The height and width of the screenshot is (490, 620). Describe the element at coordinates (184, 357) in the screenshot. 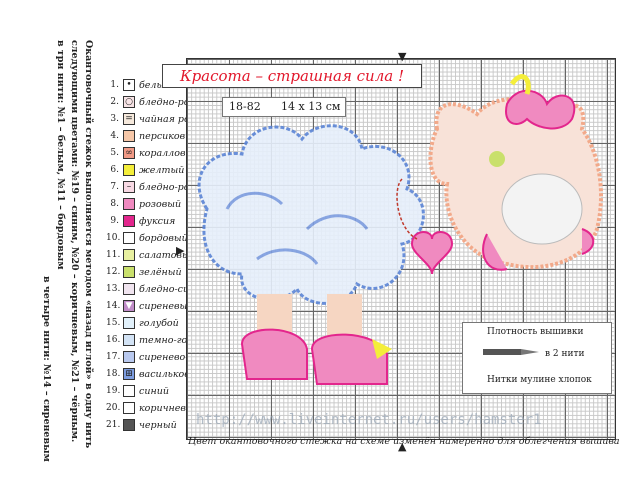

I see `legend-label: сиренево-голубой` at that location.